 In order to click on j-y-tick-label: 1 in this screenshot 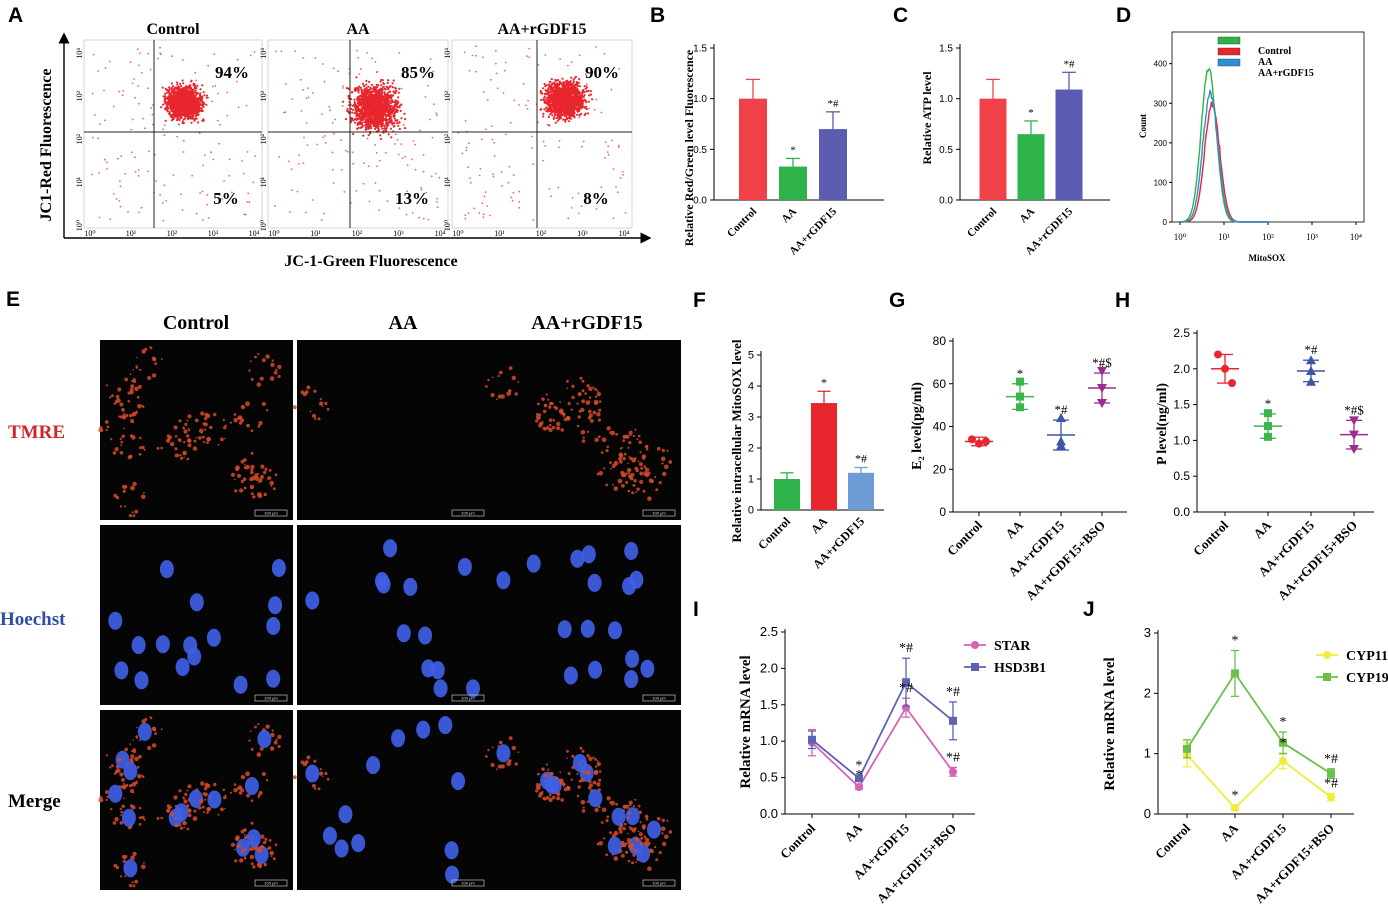, I will do `click(1147, 753)`.